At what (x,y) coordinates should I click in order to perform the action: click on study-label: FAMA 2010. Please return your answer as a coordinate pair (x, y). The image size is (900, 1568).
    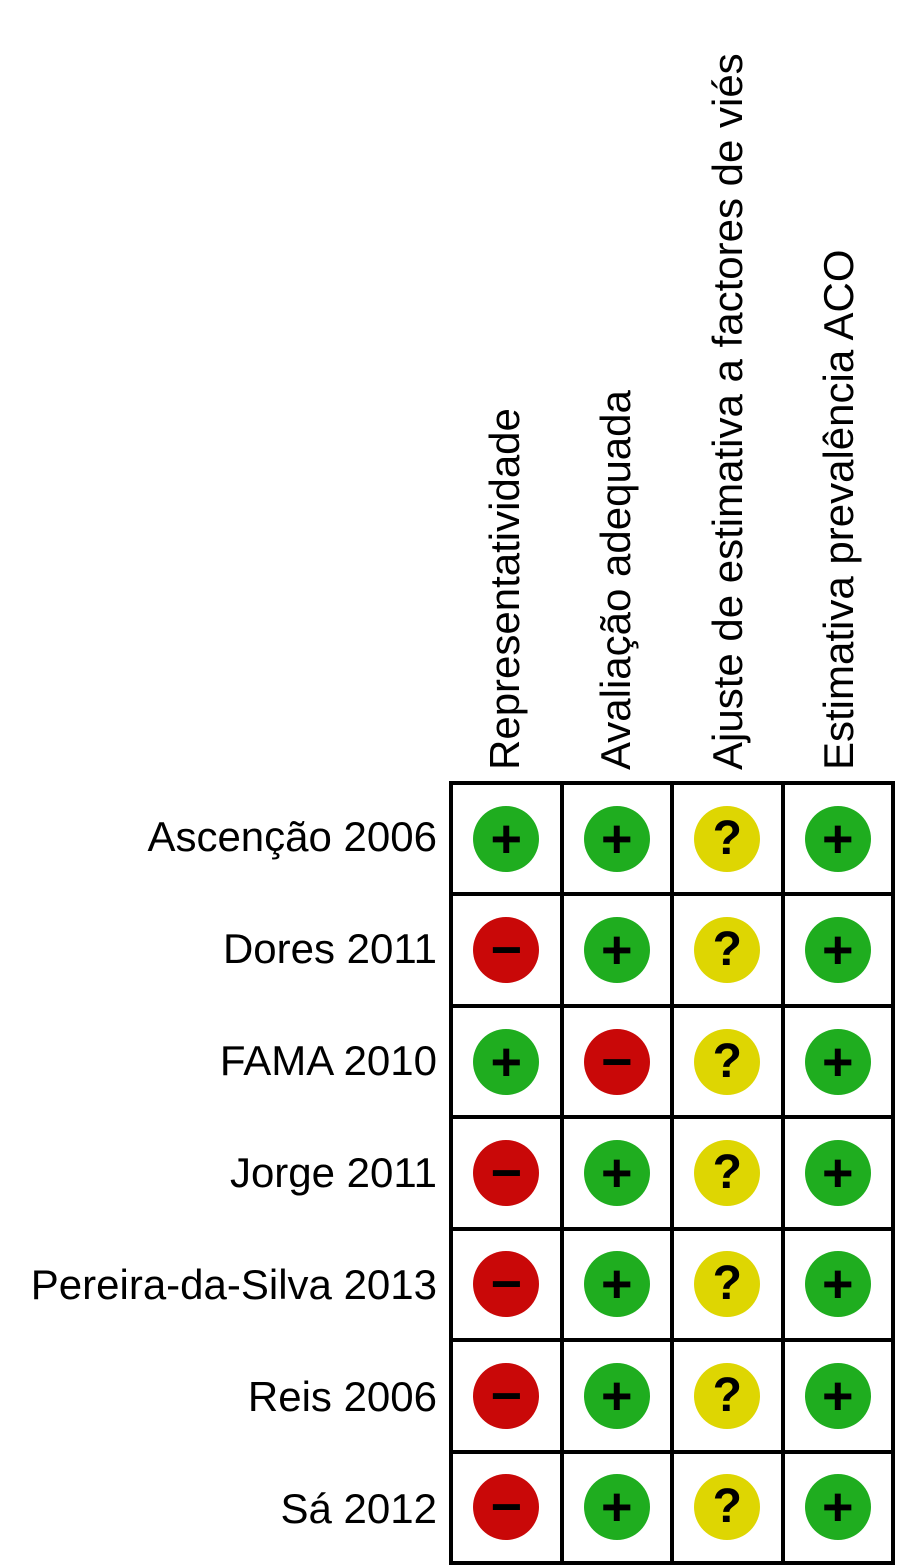
    Looking at the image, I should click on (328, 1060).